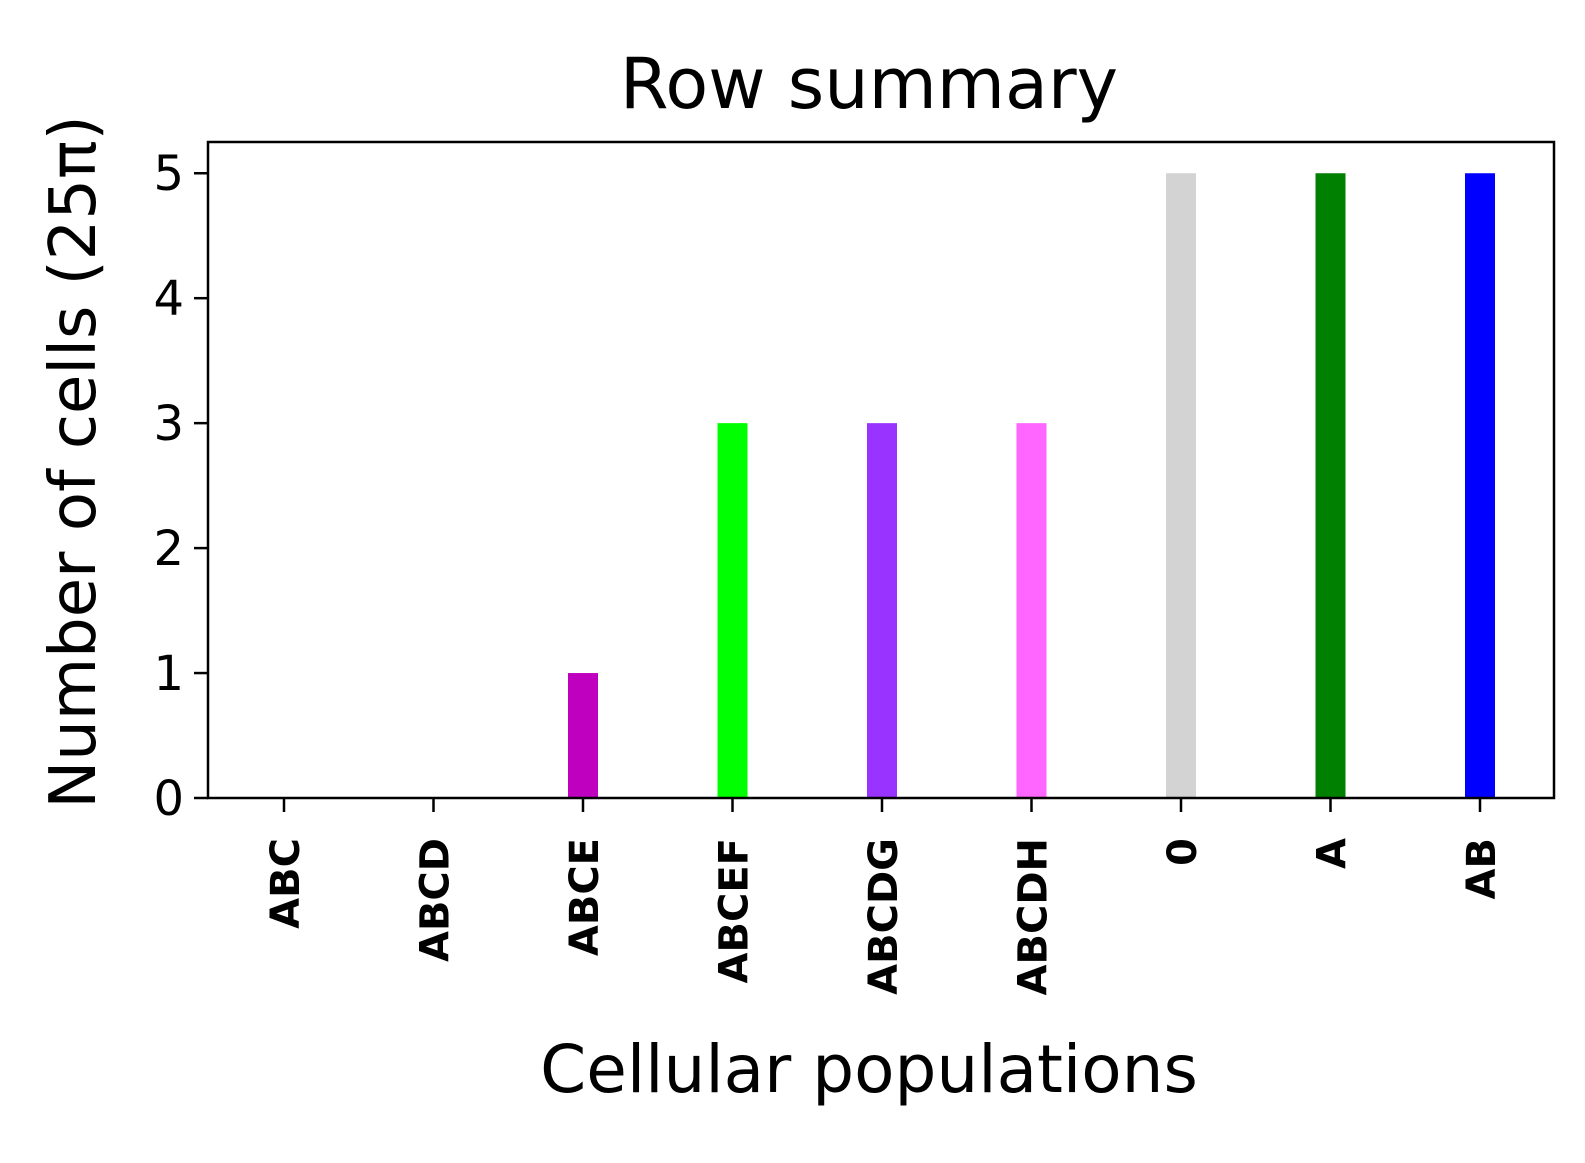 This screenshot has height=1163, width=1585. Describe the element at coordinates (168, 549) in the screenshot. I see `y-tick-label: 2` at that location.